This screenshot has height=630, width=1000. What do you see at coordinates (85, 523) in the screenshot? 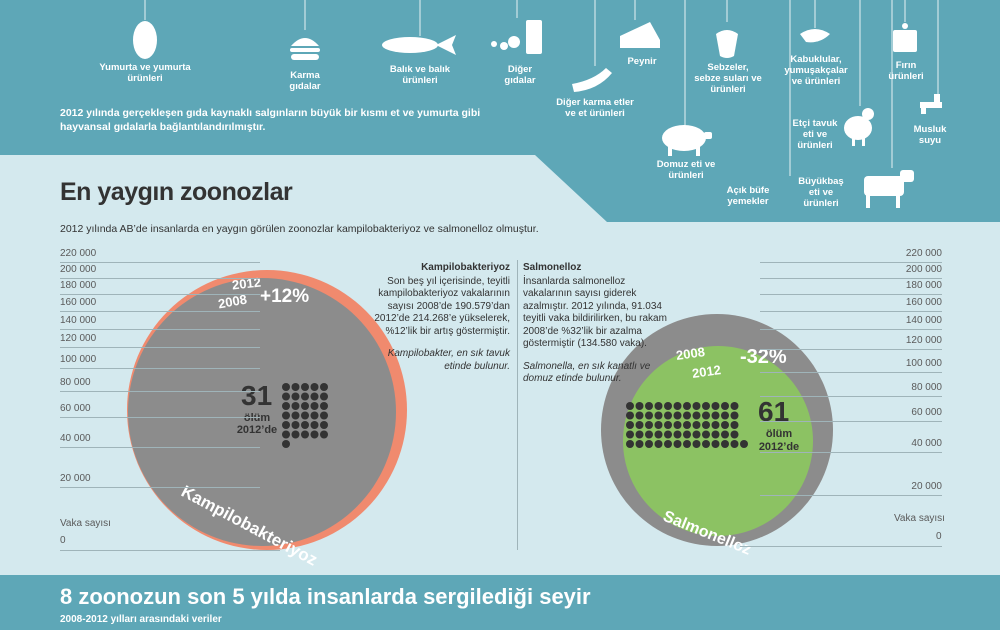
I see `axis-title-left: Vaka sayısı` at bounding box center [85, 523].